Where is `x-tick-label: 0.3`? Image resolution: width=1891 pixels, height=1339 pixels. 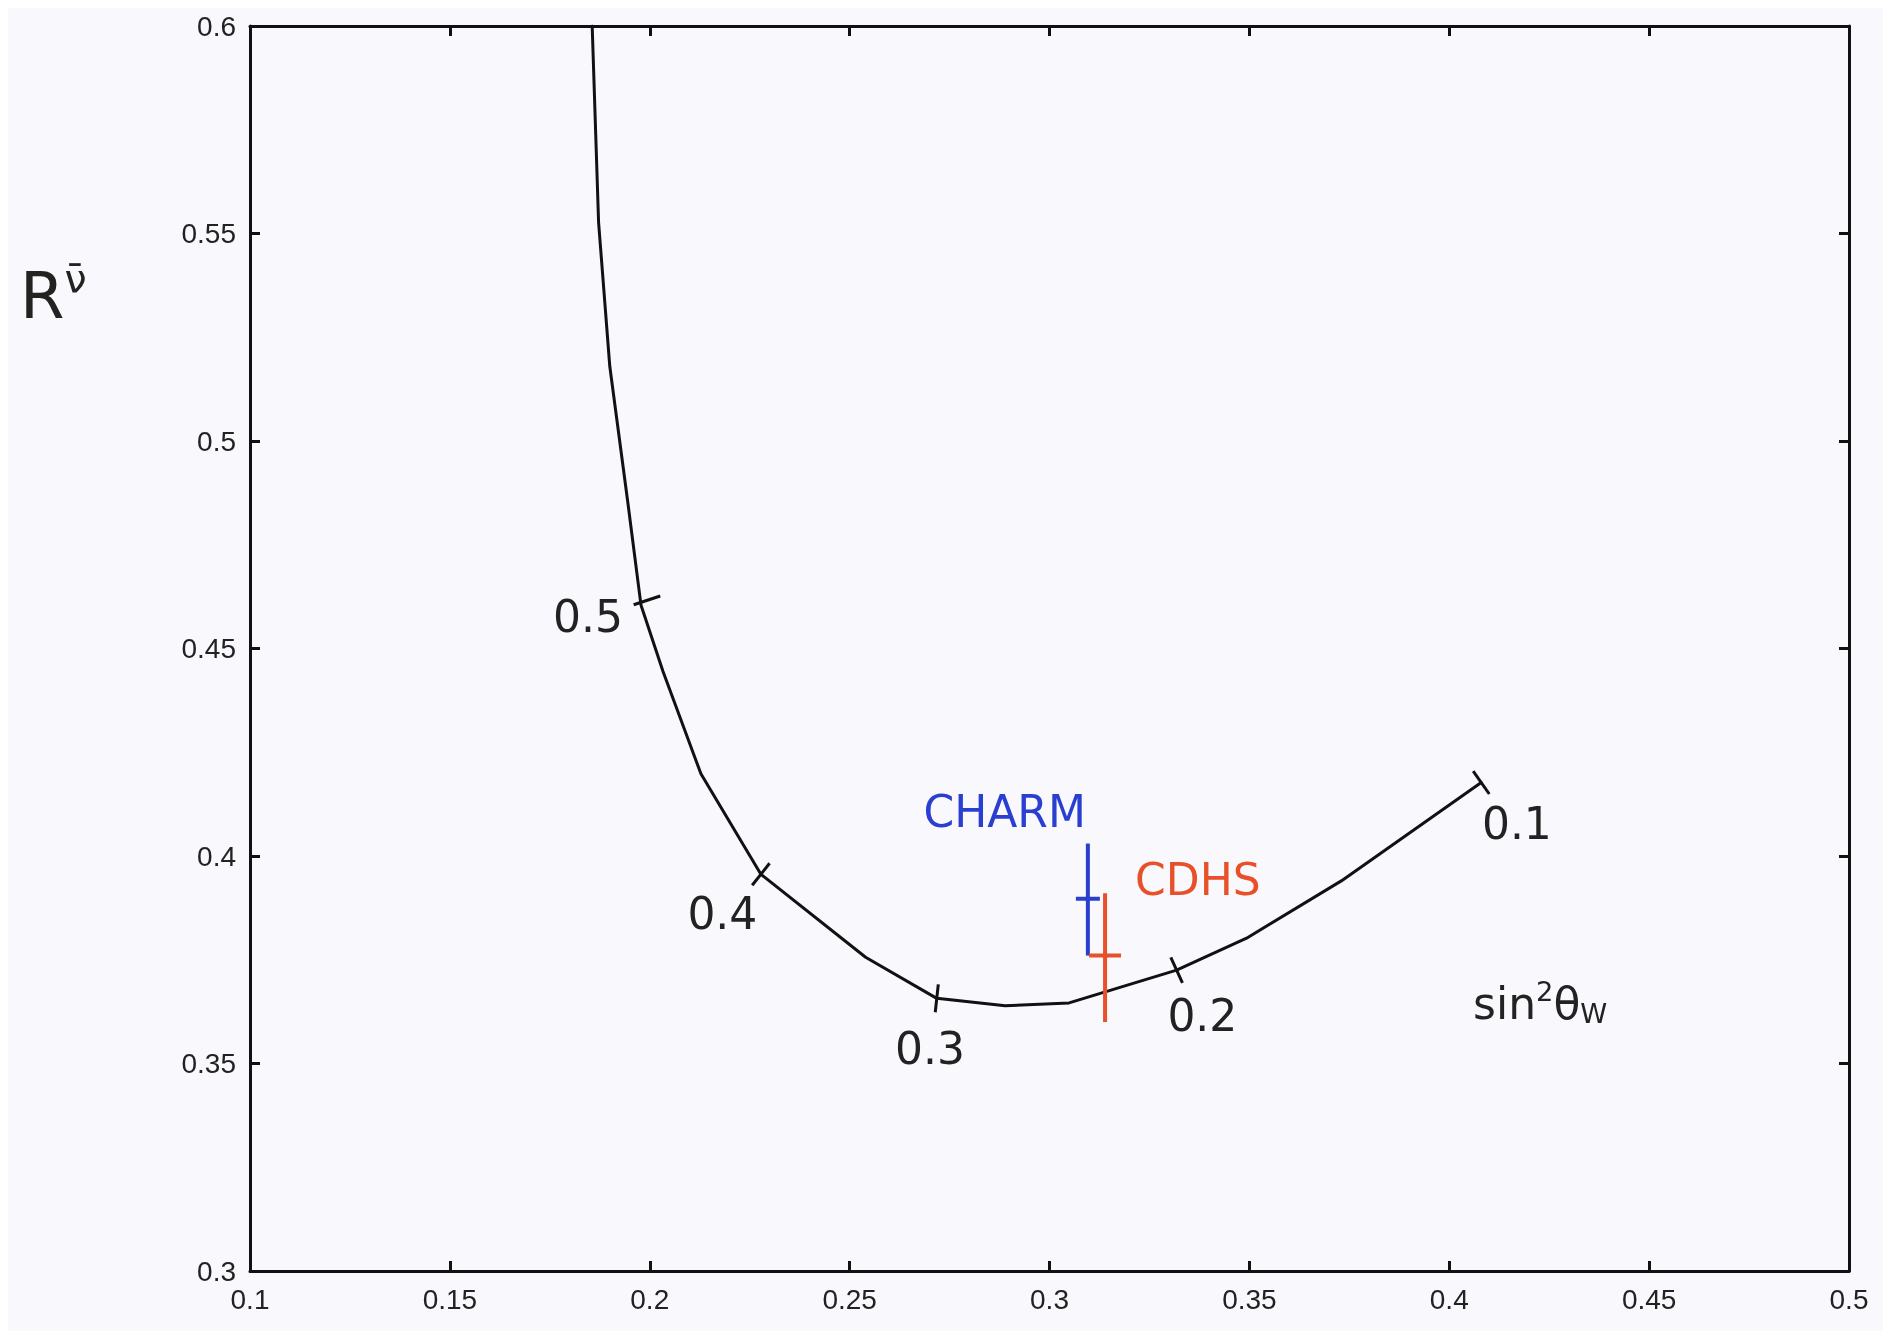
x-tick-label: 0.3 is located at coordinates (1049, 1299).